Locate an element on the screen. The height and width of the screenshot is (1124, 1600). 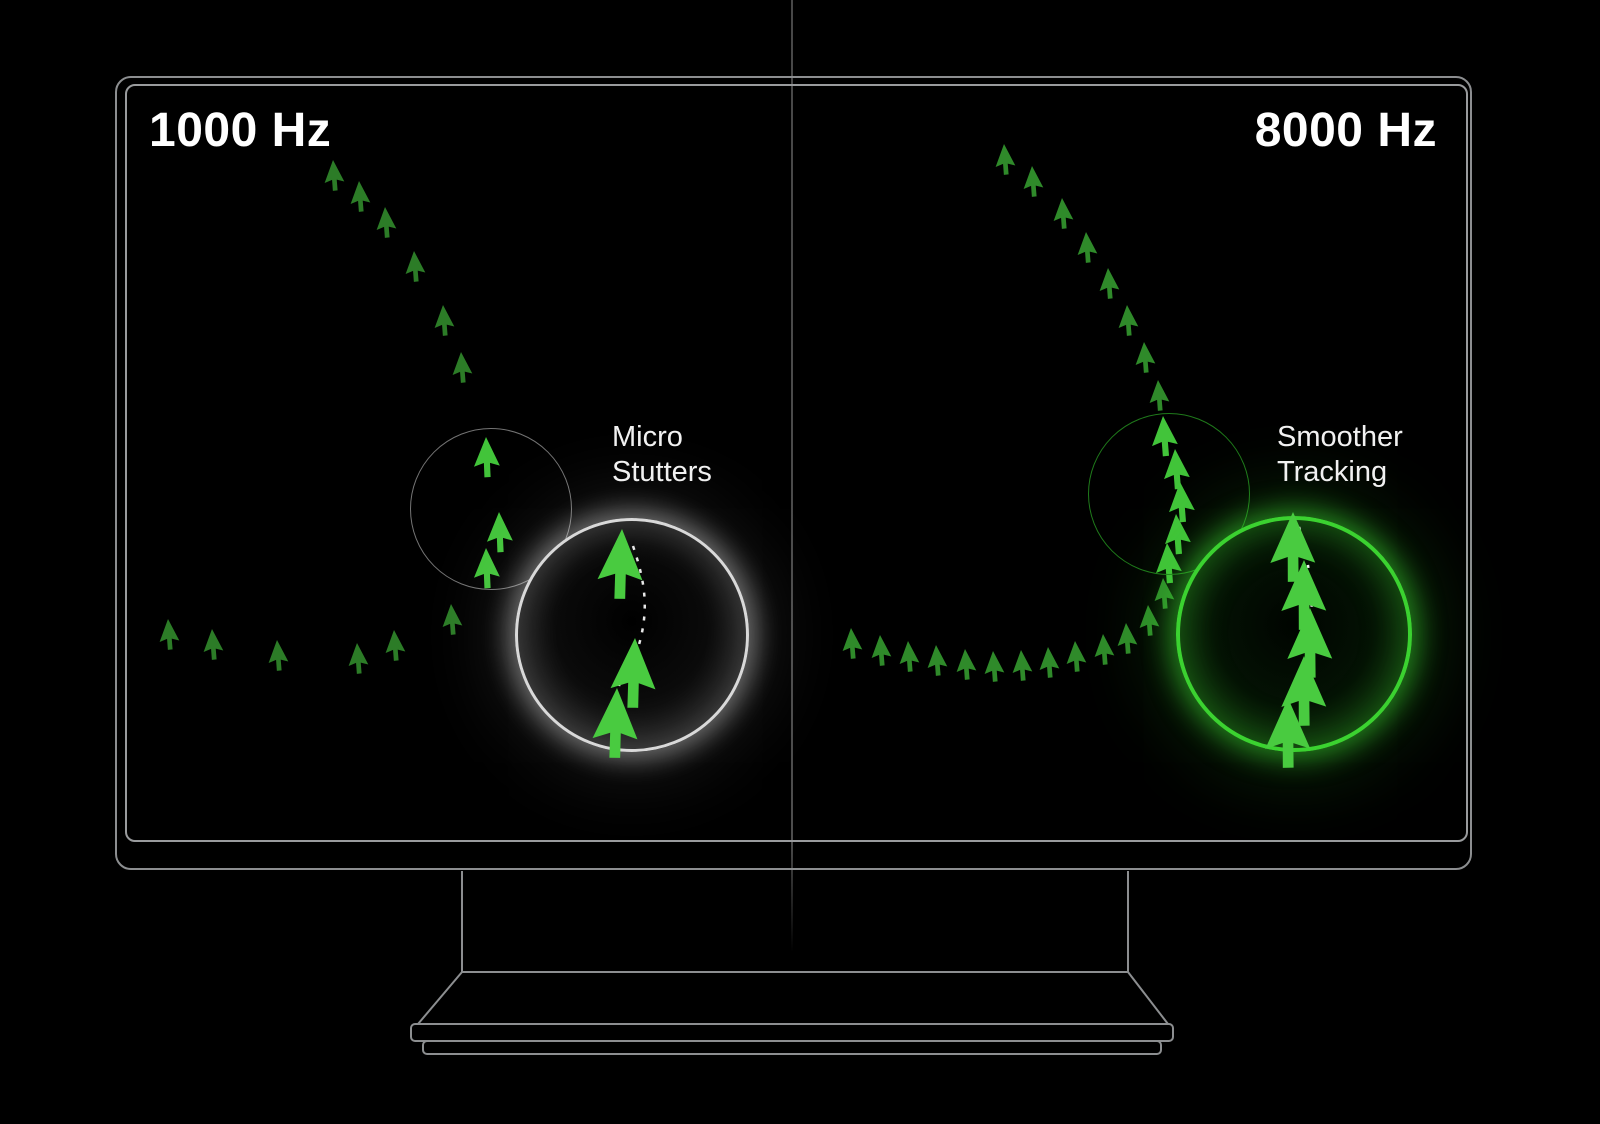
smoother-tracking-label: Smoother Tracking is located at coordinates (1340, 455).